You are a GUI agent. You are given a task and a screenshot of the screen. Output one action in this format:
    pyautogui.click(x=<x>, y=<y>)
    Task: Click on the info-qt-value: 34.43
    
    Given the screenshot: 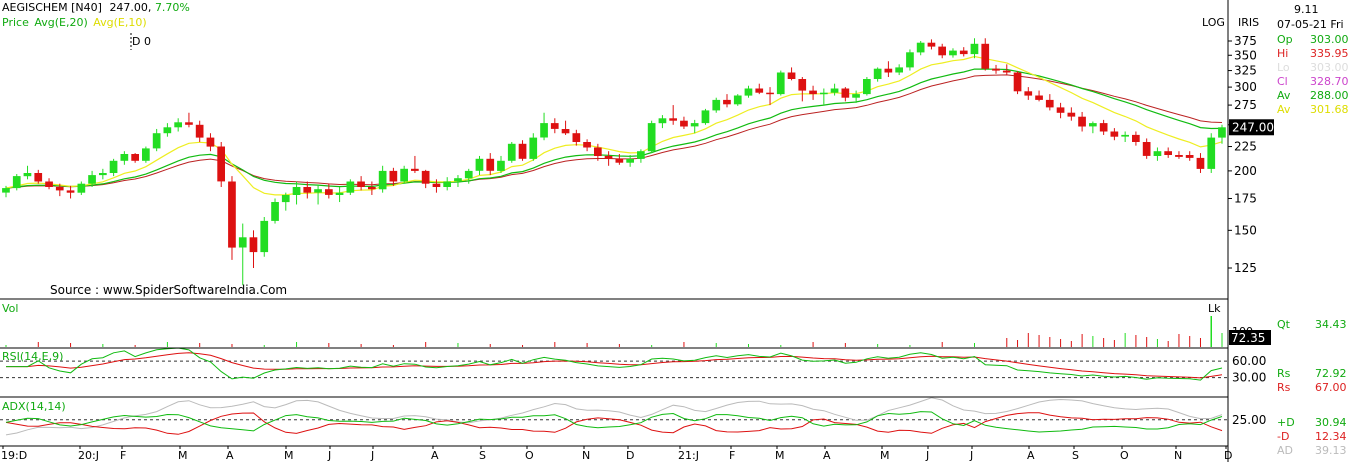 What is the action you would take?
    pyautogui.click(x=1331, y=324)
    